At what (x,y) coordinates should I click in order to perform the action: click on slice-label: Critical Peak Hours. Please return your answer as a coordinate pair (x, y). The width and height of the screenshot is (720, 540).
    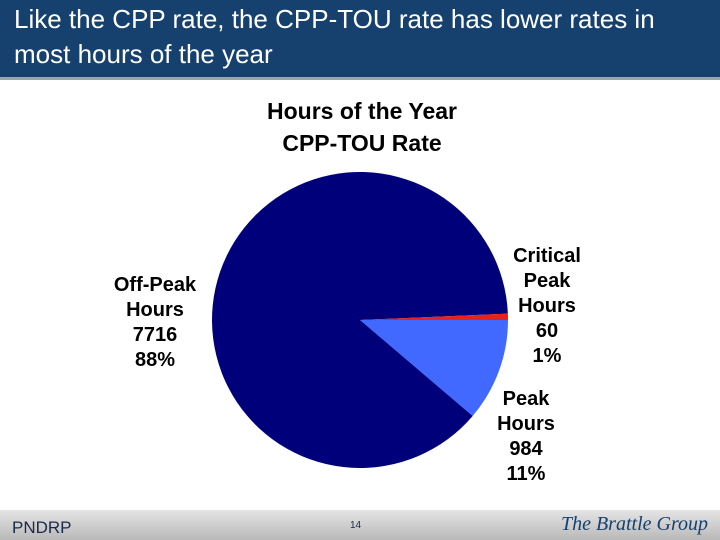
    Looking at the image, I should click on (547, 281).